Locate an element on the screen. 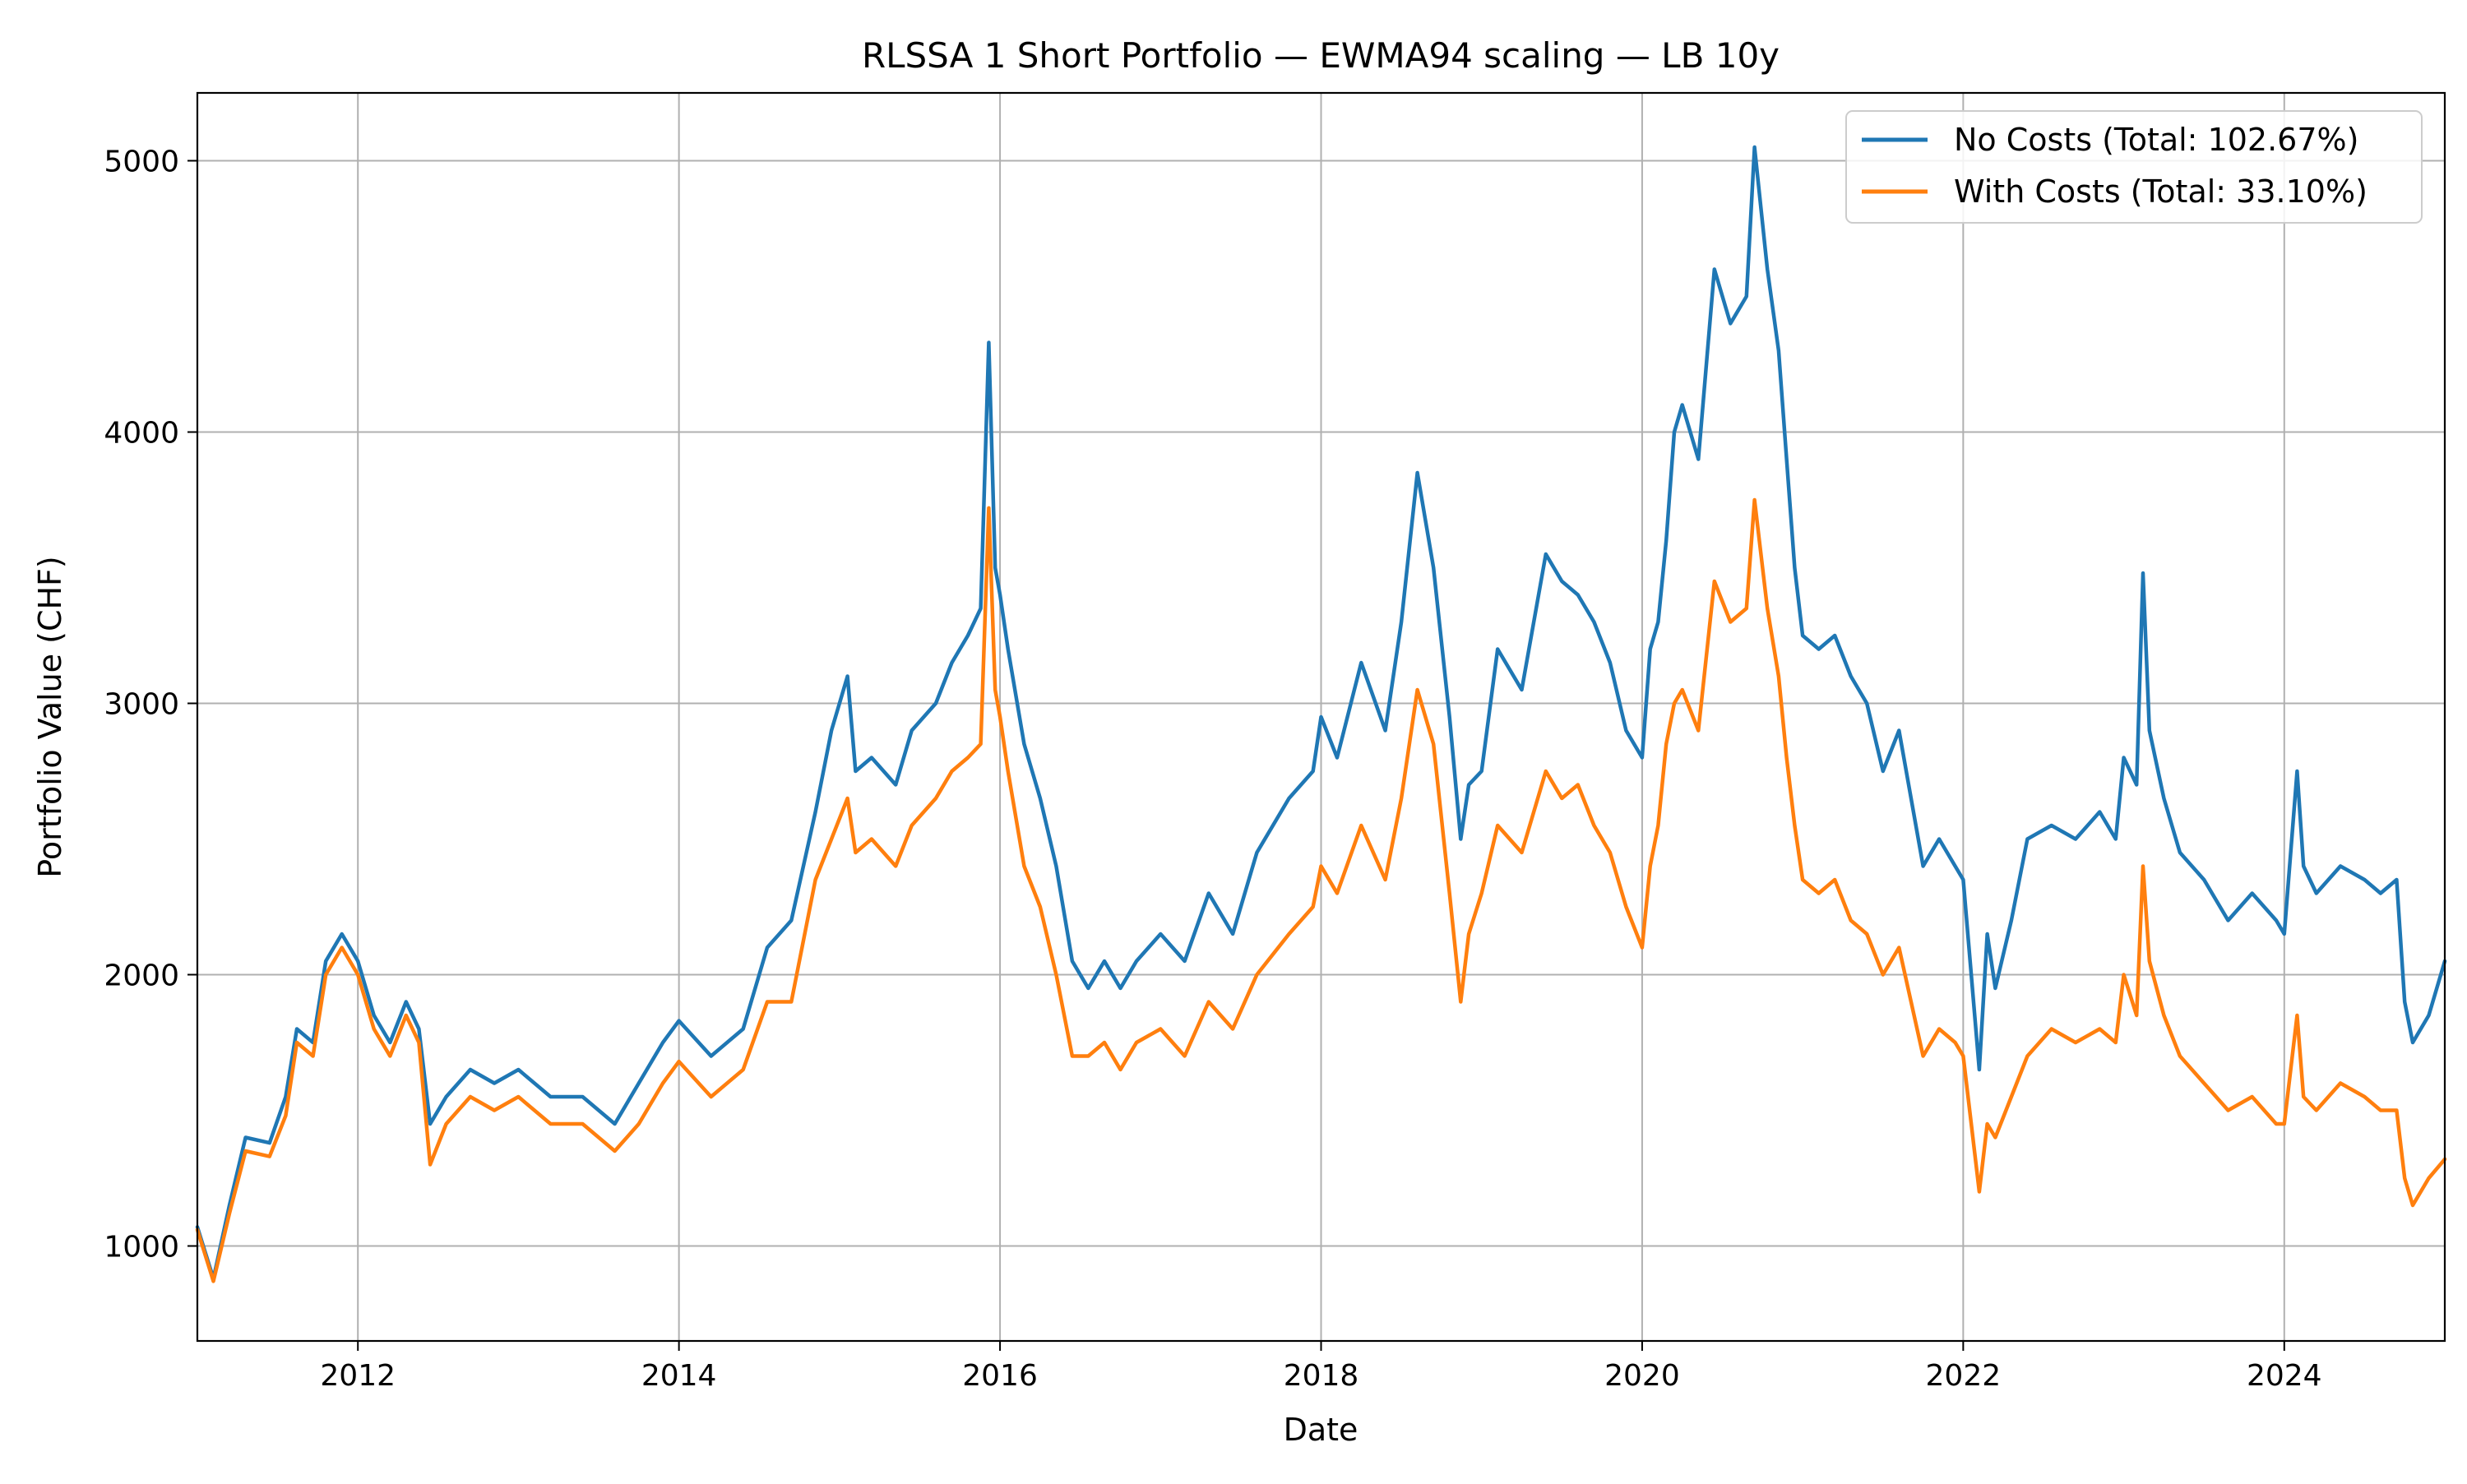 This screenshot has height=1484, width=2467. y-tick-label-1000: 1000 is located at coordinates (141, 1247).